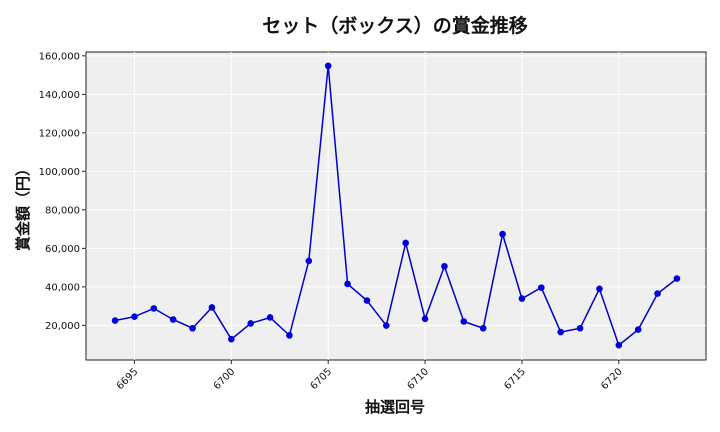 This screenshot has width=720, height=432. Describe the element at coordinates (59, 133) in the screenshot. I see `y-tick-label: 120,000` at that location.